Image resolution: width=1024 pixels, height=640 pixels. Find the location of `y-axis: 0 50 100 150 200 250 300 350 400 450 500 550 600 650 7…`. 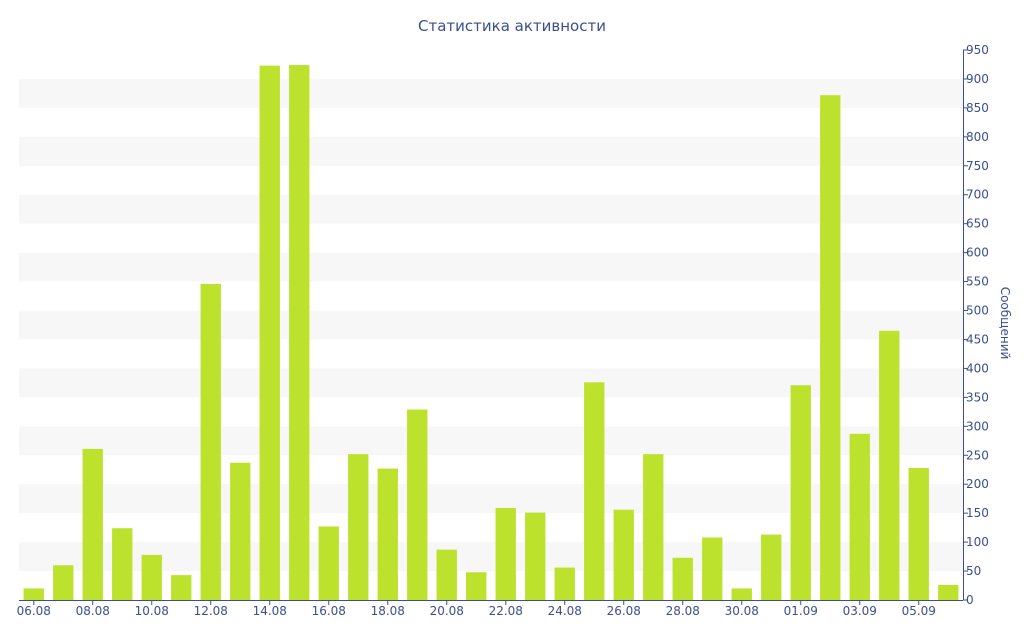

y-axis: 0 50 100 150 200 250 300 350 400 450 500 550 600 650 7… is located at coordinates (976, 325).